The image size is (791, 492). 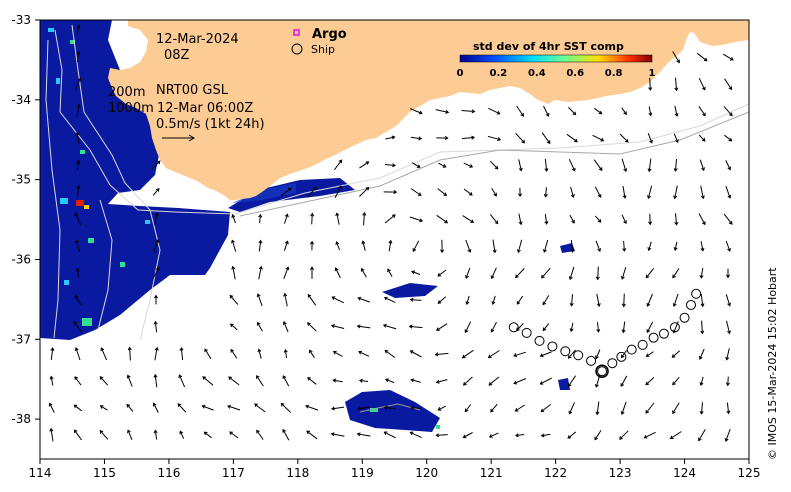 I want to click on colorbar-tick-label: 0.4, so click(x=537, y=73).